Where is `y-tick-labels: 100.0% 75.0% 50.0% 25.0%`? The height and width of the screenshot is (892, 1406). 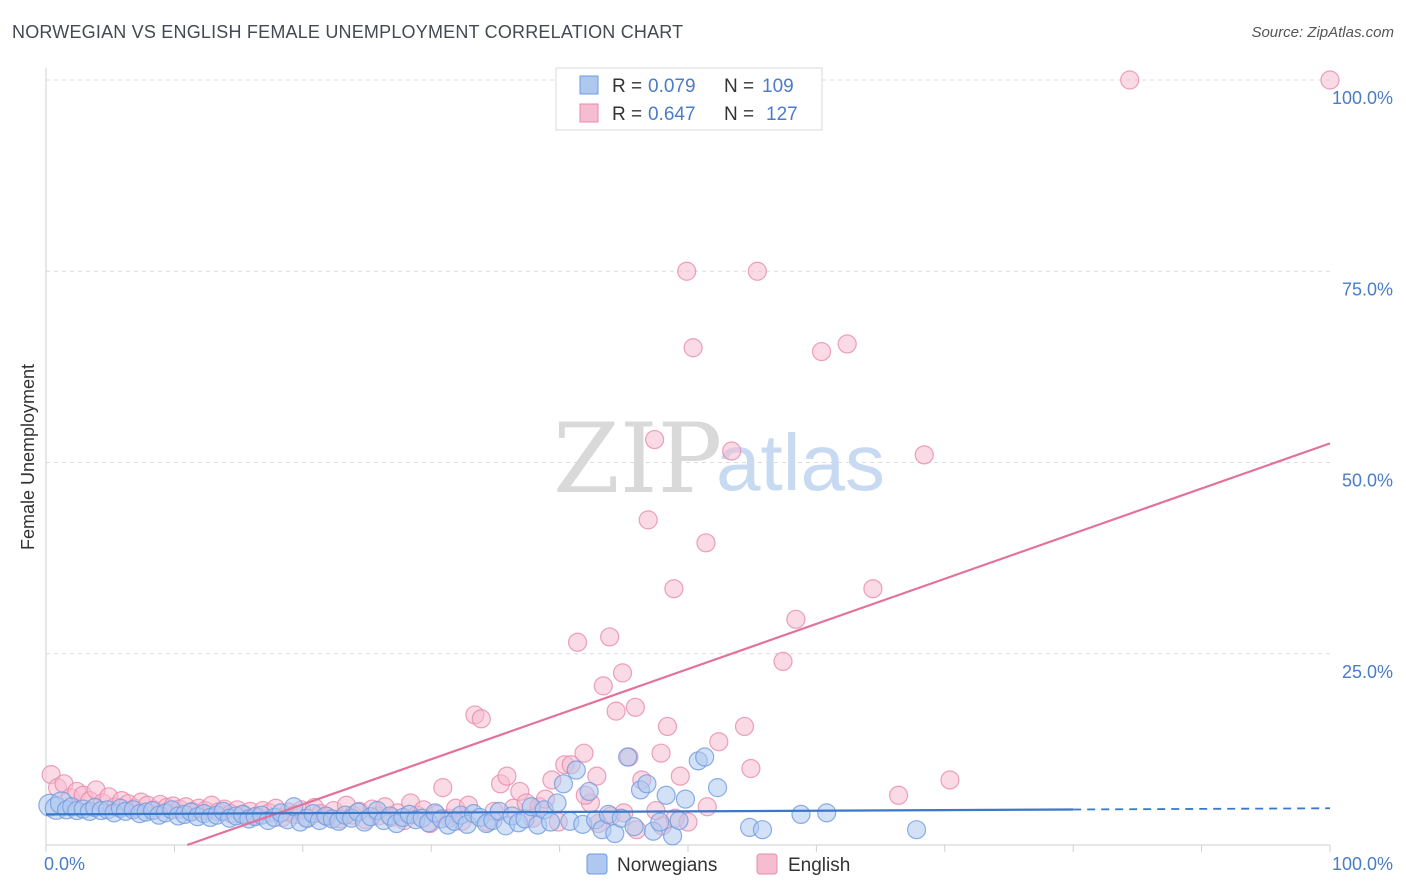
y-tick-labels: 100.0% 75.0% 50.0% 25.0% is located at coordinates (1362, 385).